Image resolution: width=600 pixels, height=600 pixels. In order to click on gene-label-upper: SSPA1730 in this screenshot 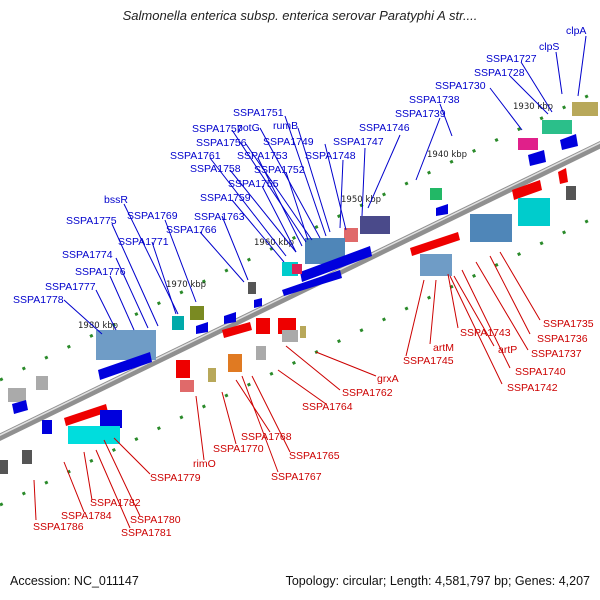, I will do `click(460, 86)`.